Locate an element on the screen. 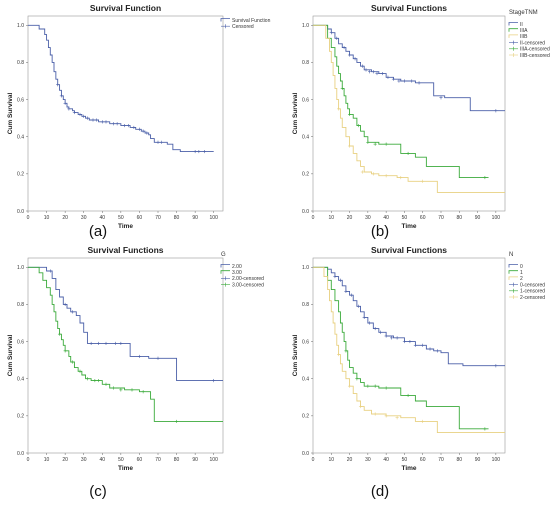  legend-title: N is located at coordinates (511, 255).